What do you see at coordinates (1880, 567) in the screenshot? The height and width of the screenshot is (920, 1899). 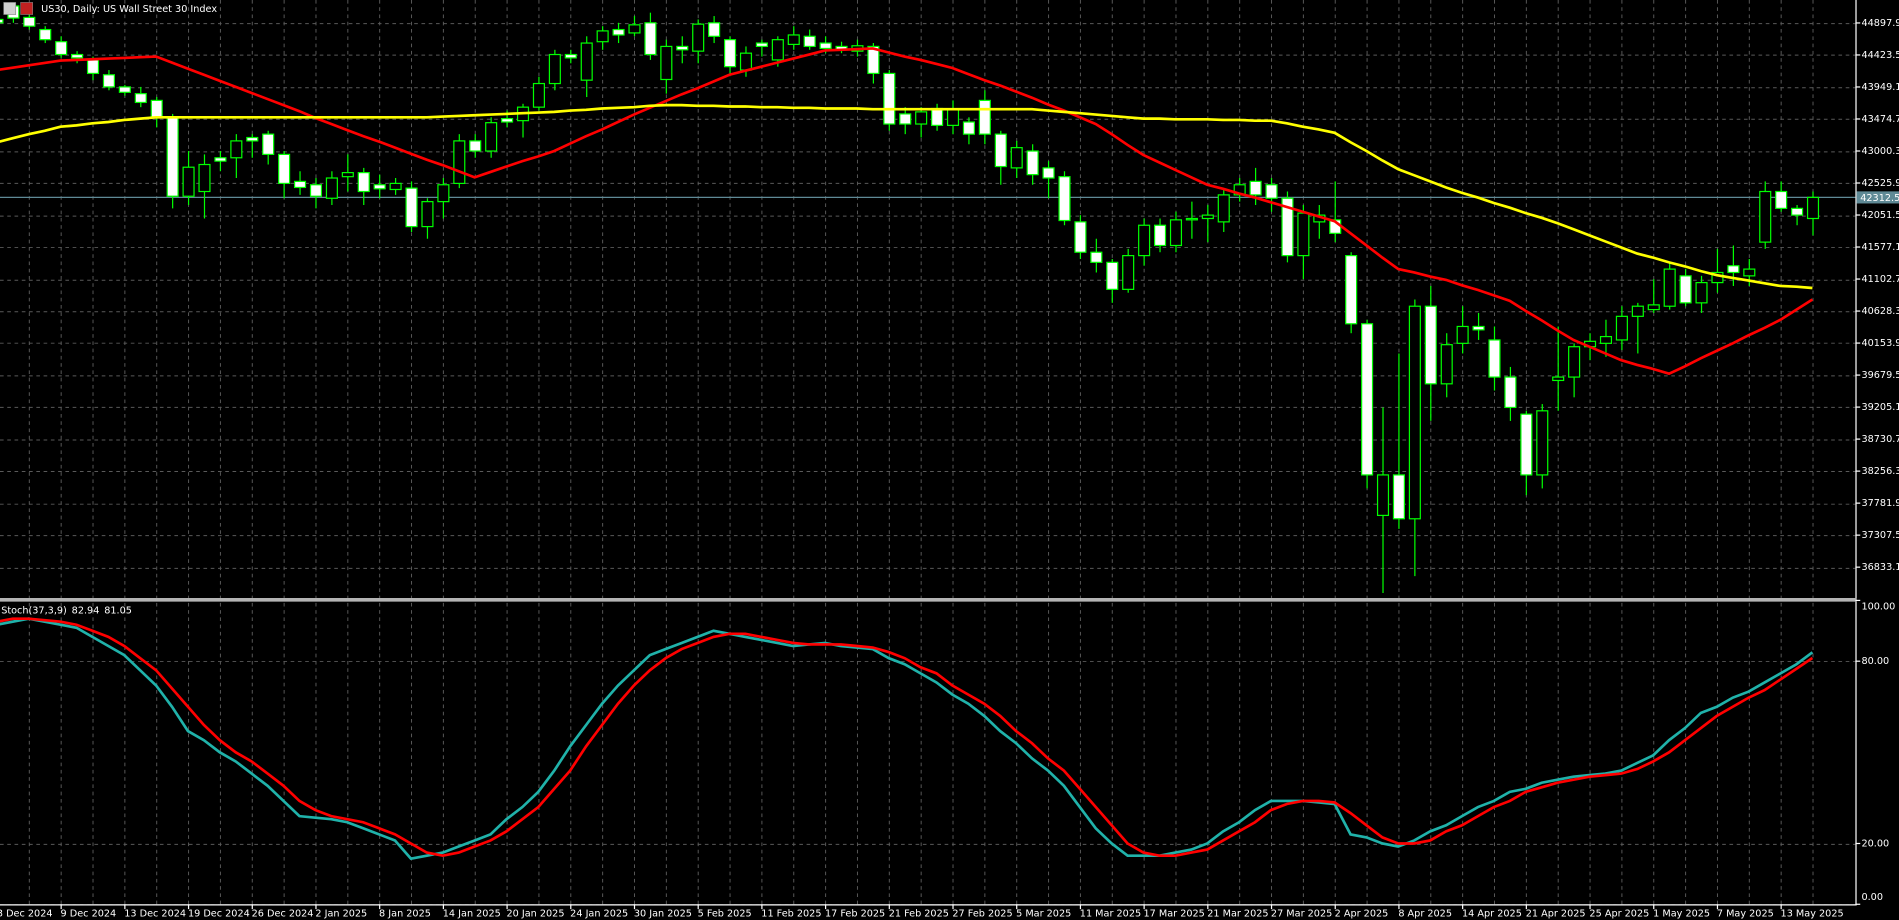 I see `y-tick-label: 36833.1` at bounding box center [1880, 567].